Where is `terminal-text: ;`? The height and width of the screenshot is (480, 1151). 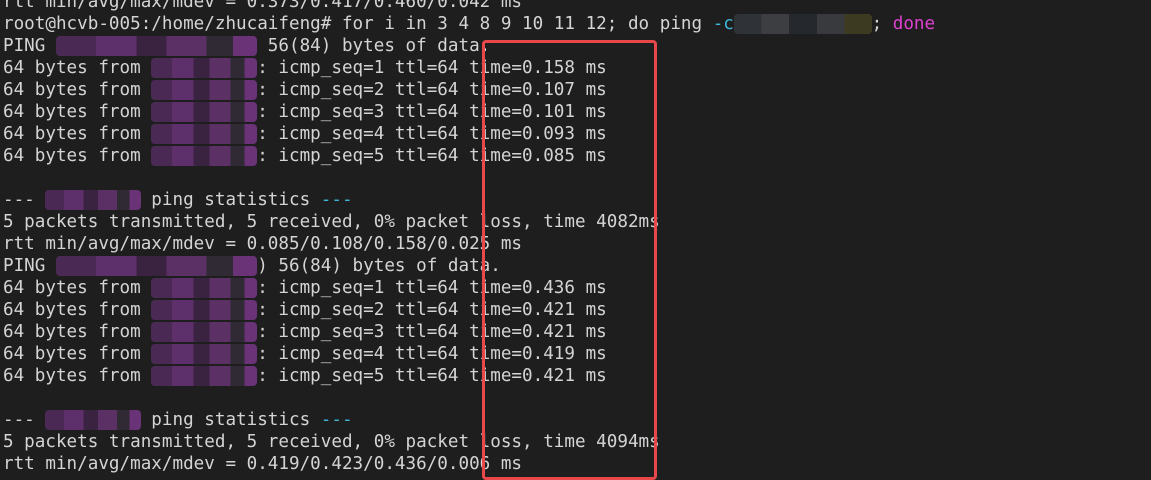
terminal-text: ; is located at coordinates (882, 24).